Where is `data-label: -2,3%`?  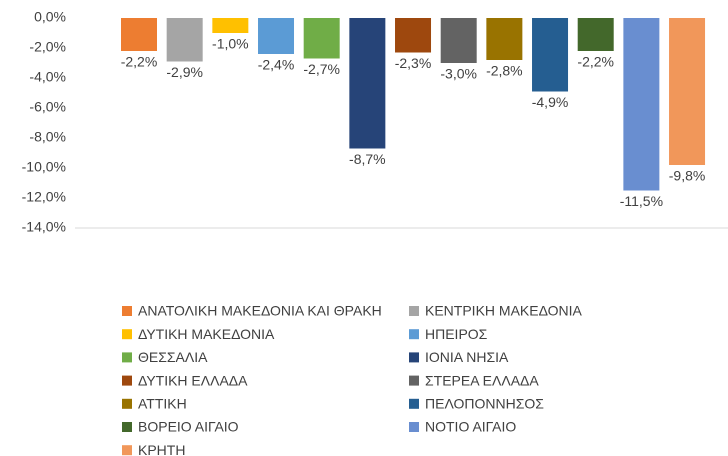
data-label: -2,3% is located at coordinates (413, 63).